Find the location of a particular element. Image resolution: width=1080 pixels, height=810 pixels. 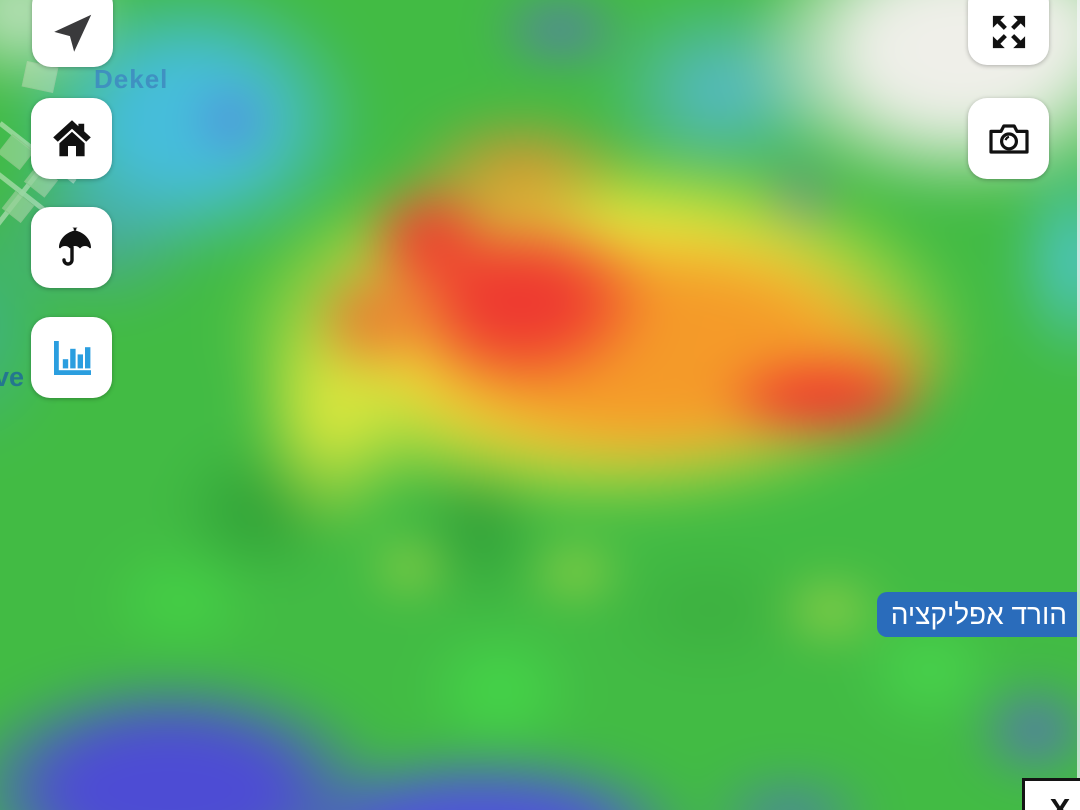

clipped-dialog-close-box: X is located at coordinates (1051, 794).